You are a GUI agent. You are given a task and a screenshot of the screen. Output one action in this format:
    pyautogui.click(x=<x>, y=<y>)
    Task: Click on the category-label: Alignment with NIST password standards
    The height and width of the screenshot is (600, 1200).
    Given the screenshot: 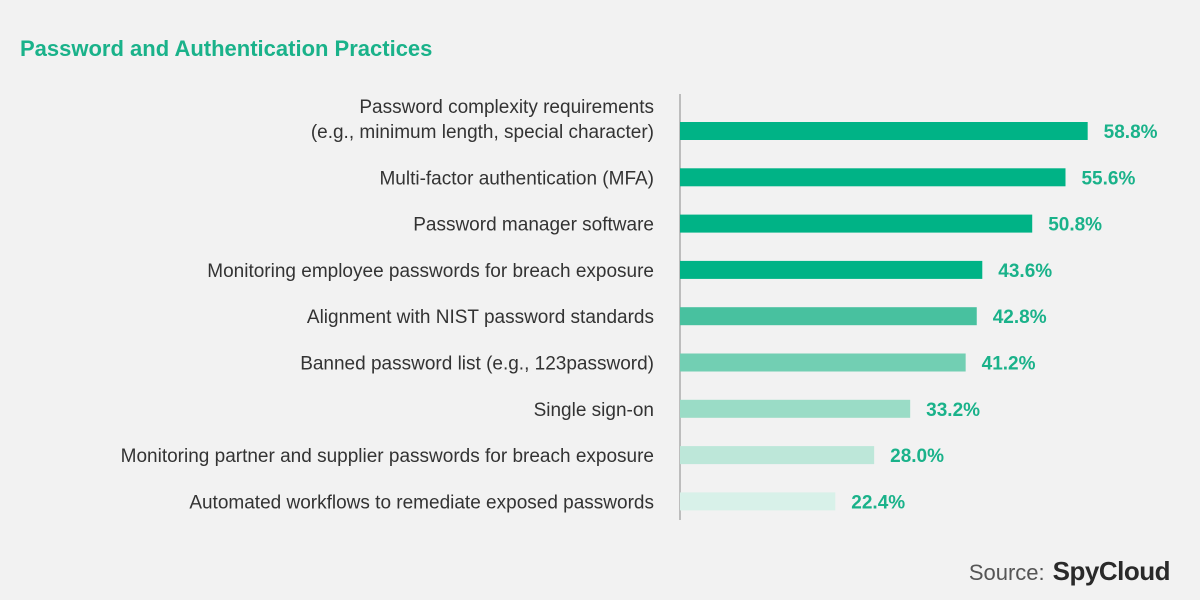 What is the action you would take?
    pyautogui.click(x=480, y=317)
    